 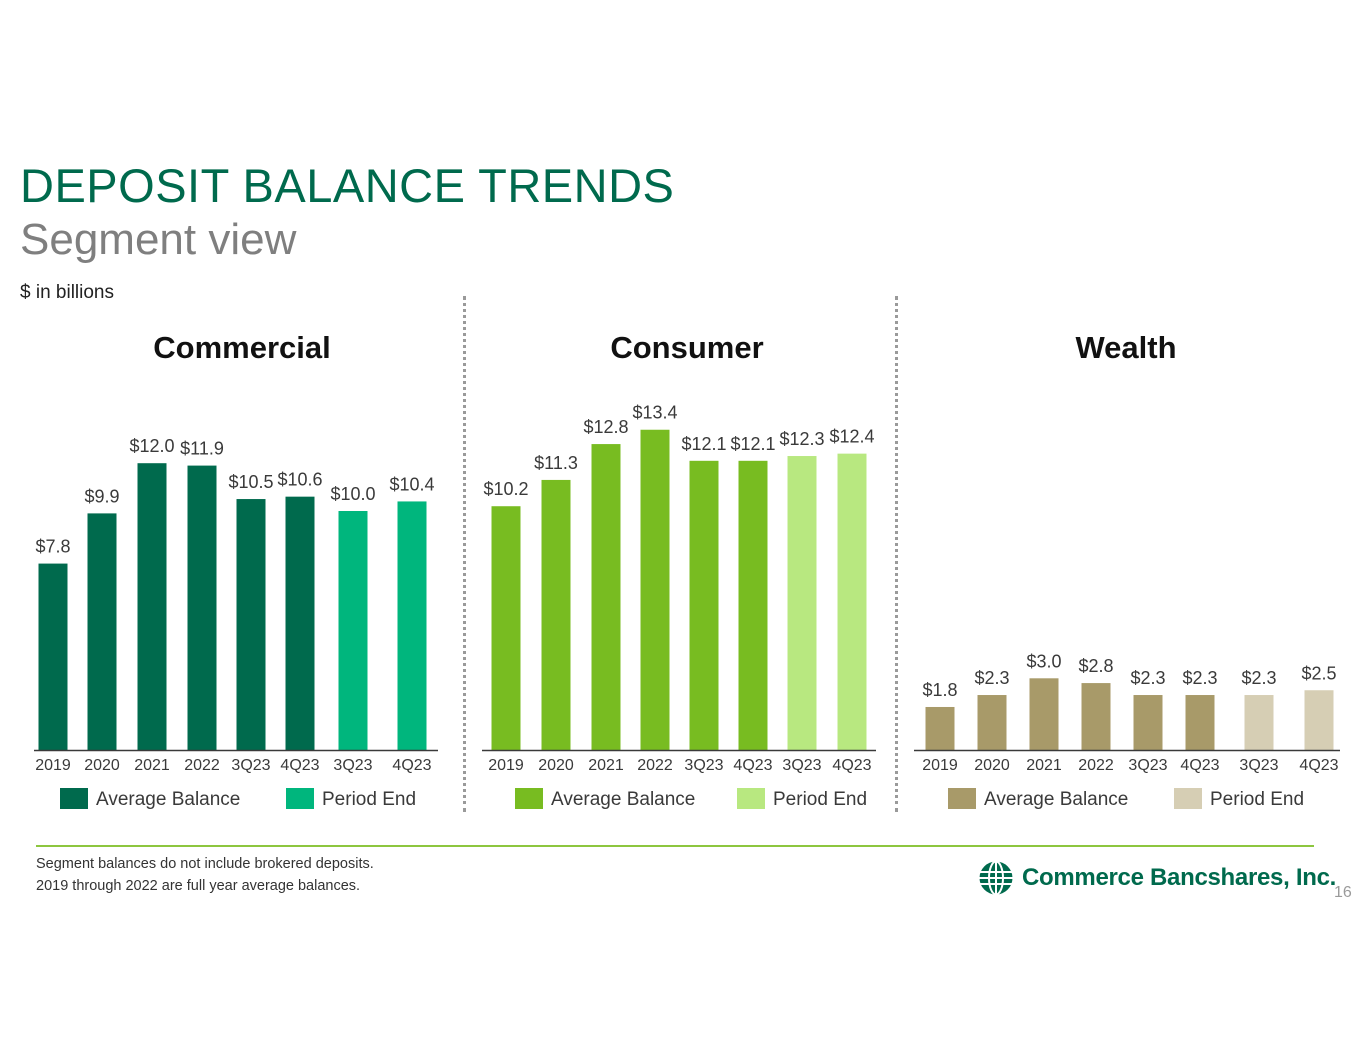 I want to click on consumer-data-label-7: $12.3, so click(x=801, y=439).